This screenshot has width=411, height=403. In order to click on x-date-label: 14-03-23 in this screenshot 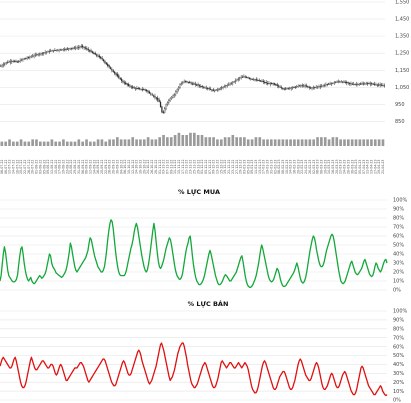, I will do `click(329, 167)`.